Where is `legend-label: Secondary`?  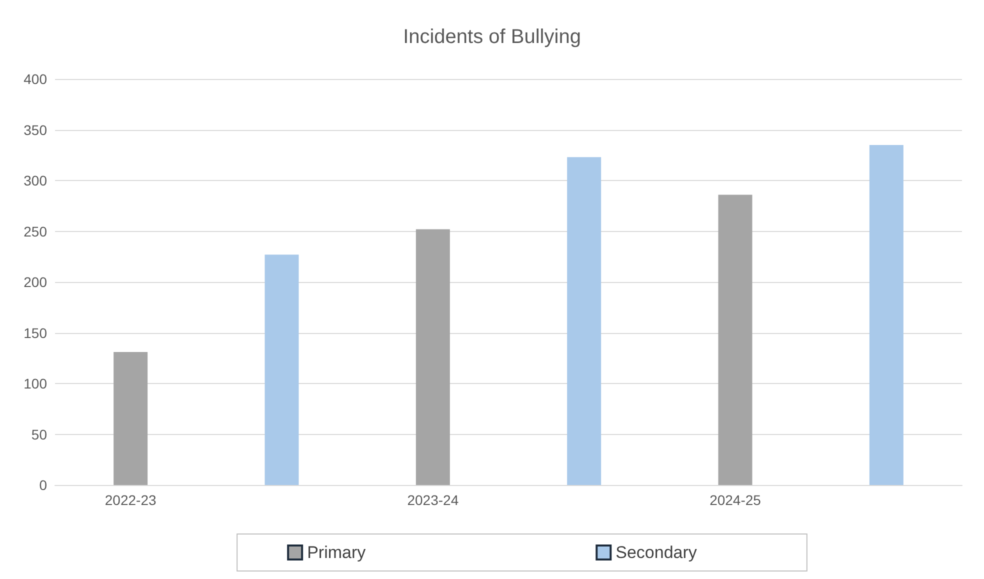 legend-label: Secondary is located at coordinates (657, 552).